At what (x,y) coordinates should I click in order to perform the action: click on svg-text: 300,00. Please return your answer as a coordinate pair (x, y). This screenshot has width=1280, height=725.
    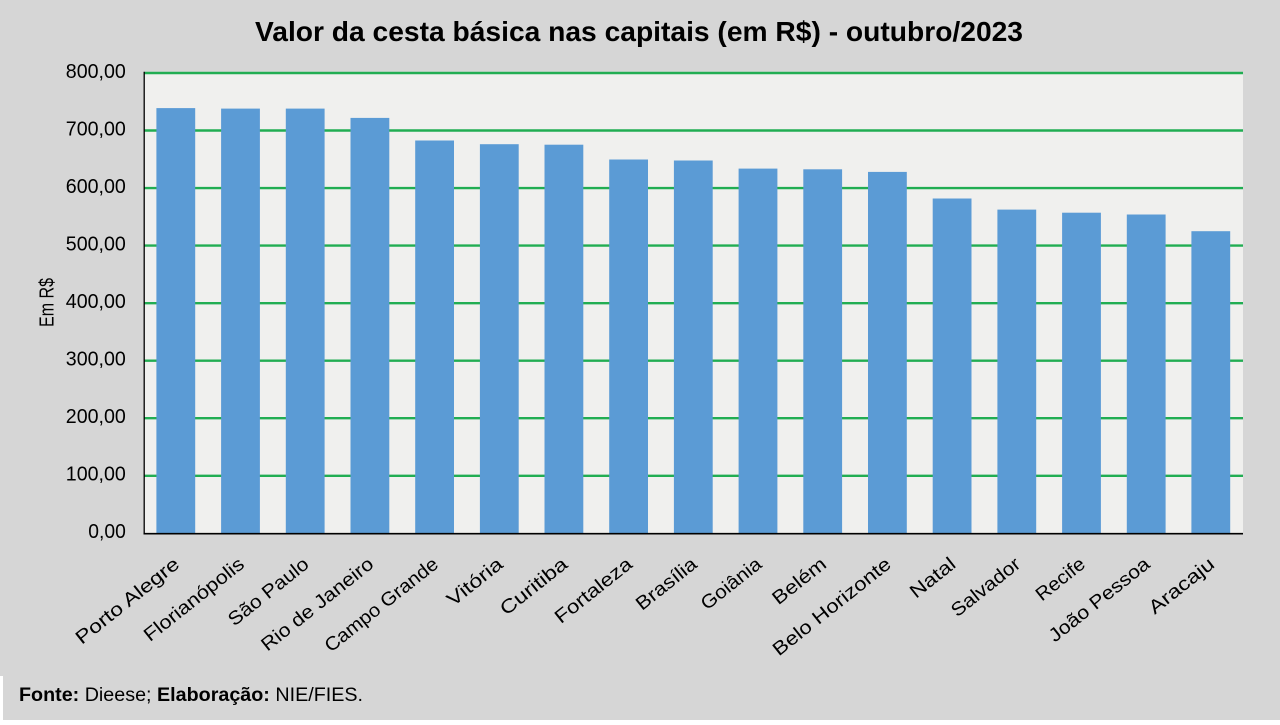
    Looking at the image, I should click on (96, 360).